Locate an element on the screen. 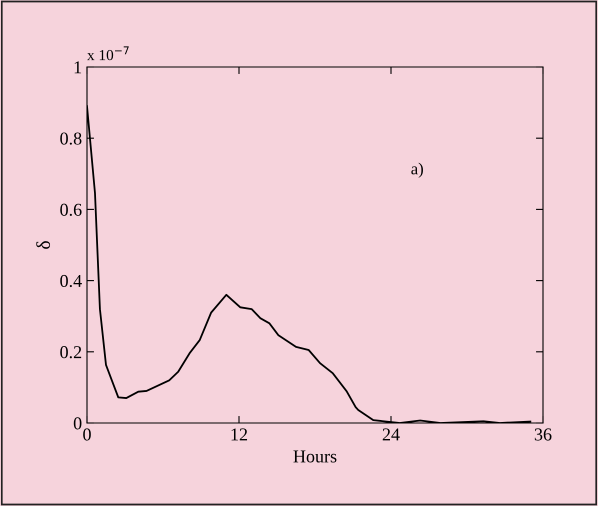  y-tick-label: 0.4 is located at coordinates (71, 281).